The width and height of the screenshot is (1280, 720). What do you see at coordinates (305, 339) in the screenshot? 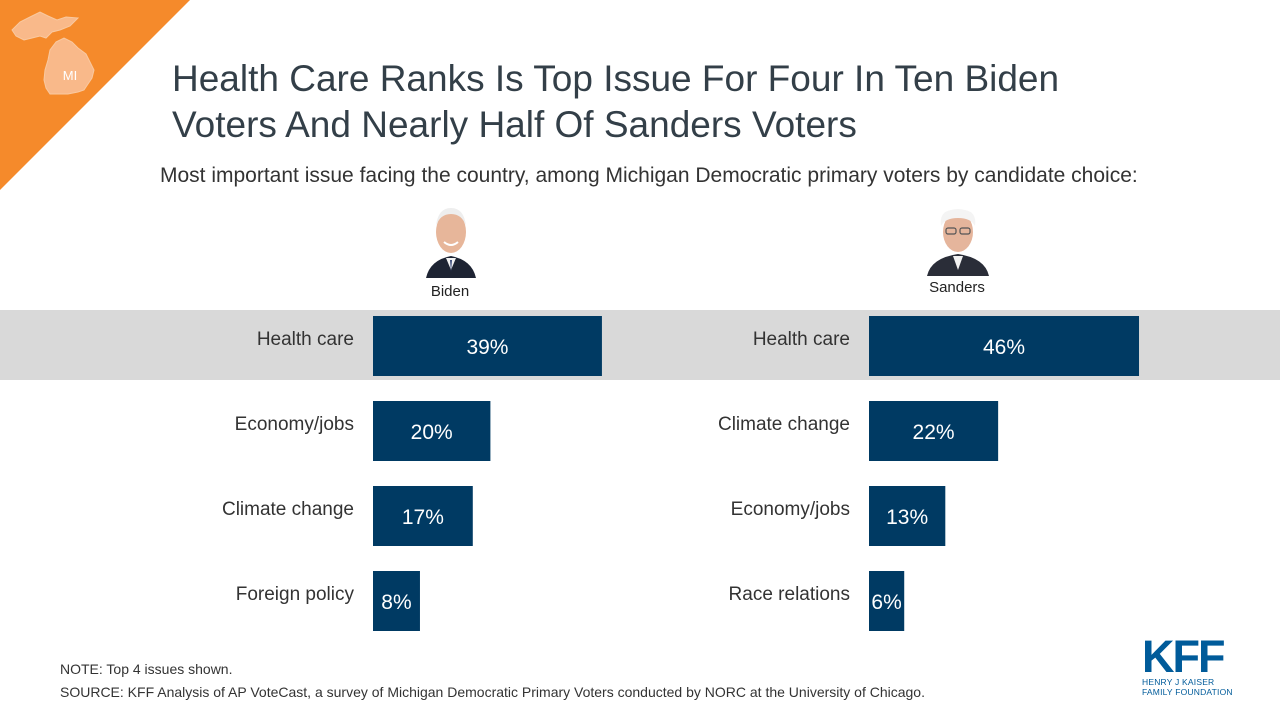
I see `biden-category-label-1: Health care` at bounding box center [305, 339].